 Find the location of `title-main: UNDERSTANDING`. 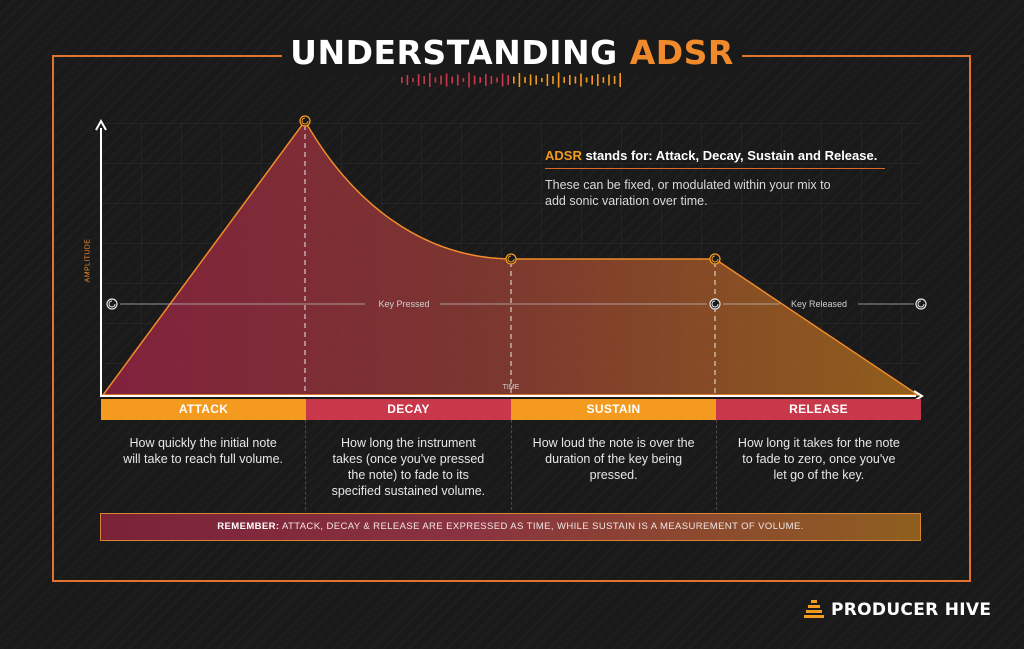

title-main: UNDERSTANDING is located at coordinates (454, 52).